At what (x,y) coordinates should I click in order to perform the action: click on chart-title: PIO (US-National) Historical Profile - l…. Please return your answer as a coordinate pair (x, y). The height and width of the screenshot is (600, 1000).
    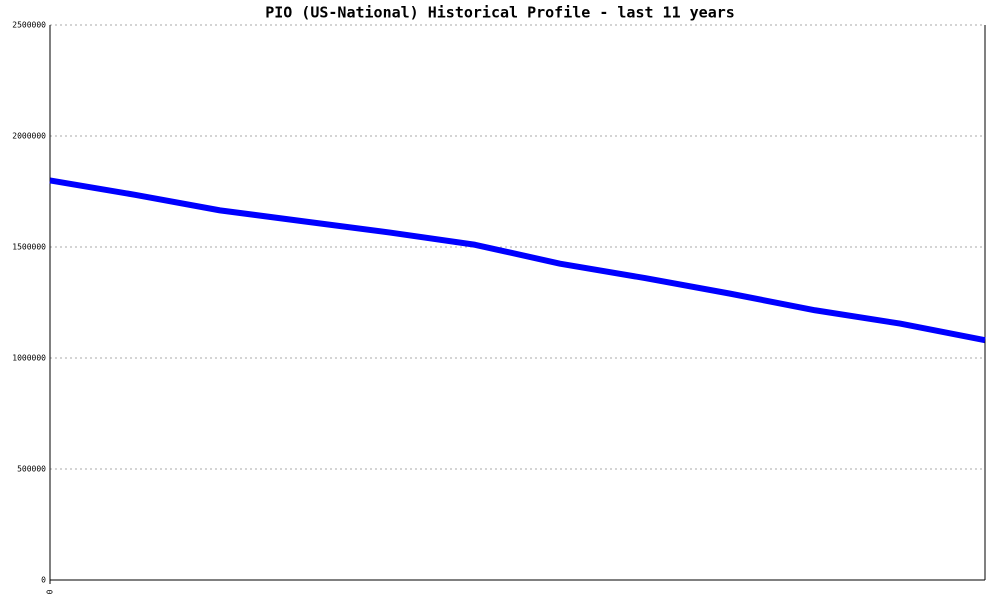
    Looking at the image, I should click on (500, 13).